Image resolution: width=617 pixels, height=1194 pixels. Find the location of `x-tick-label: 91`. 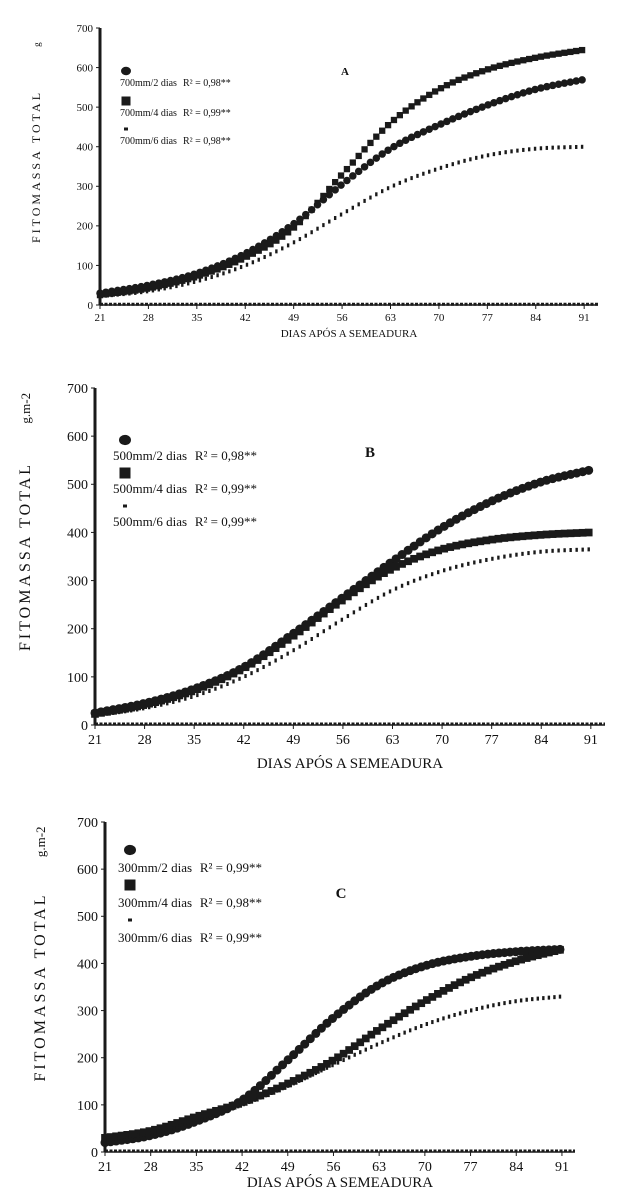

x-tick-label: 91 is located at coordinates (562, 1167).